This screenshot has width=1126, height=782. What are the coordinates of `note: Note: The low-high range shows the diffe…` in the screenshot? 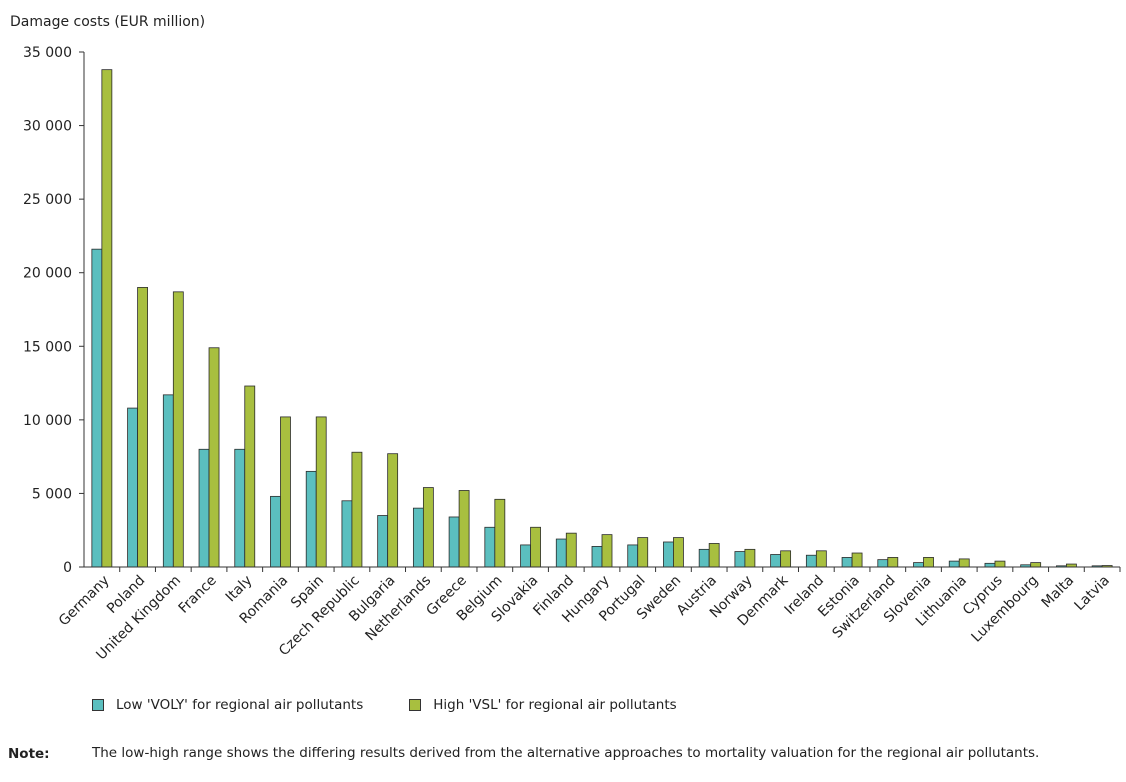 It's located at (565, 754).